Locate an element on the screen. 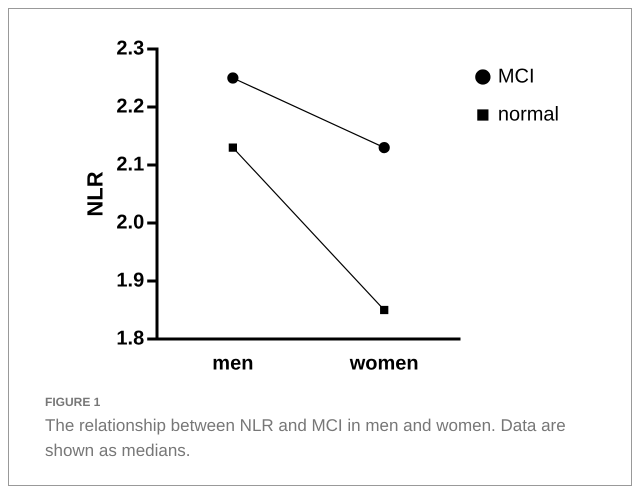  y-tick-label: 2.0 is located at coordinates (130, 223).